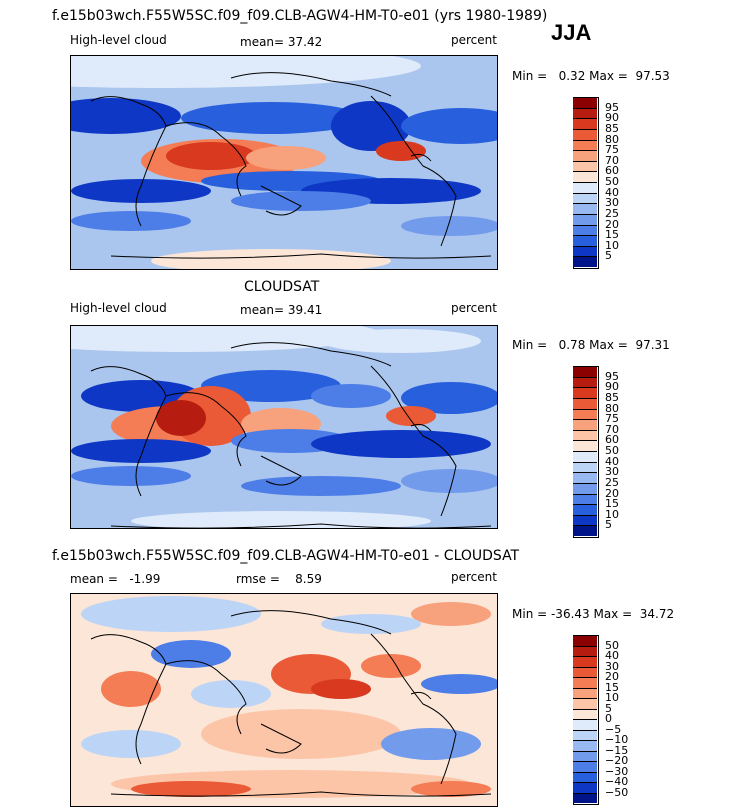  I want to click on colorbar-tick-label: 90, so click(612, 387).